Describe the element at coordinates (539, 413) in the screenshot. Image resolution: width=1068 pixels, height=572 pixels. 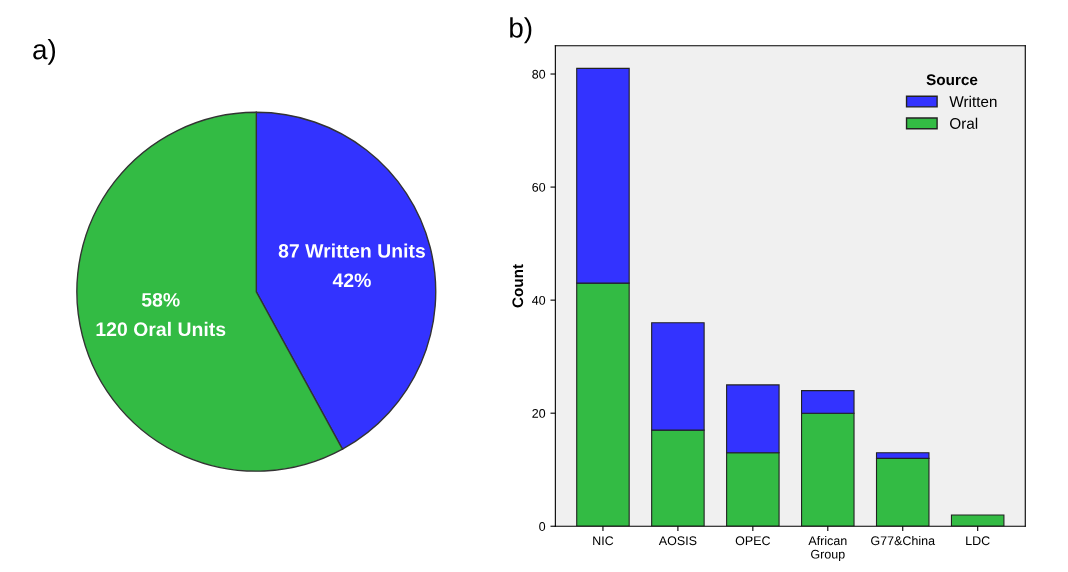
I see `y-tick-label: 20` at that location.